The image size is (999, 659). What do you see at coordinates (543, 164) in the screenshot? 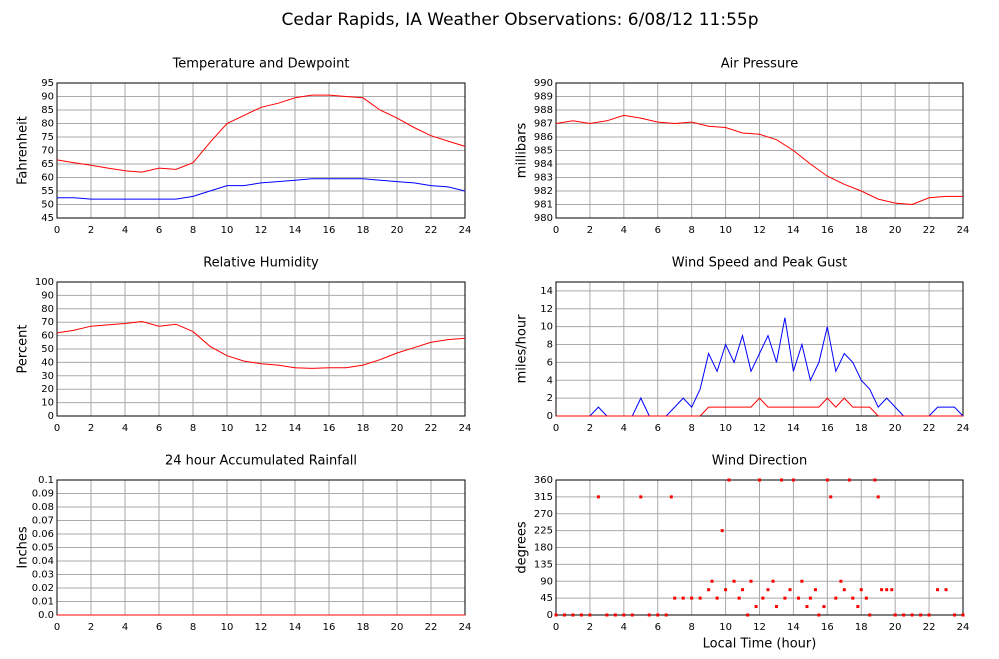
I see `y-tick-label: 984` at bounding box center [543, 164].